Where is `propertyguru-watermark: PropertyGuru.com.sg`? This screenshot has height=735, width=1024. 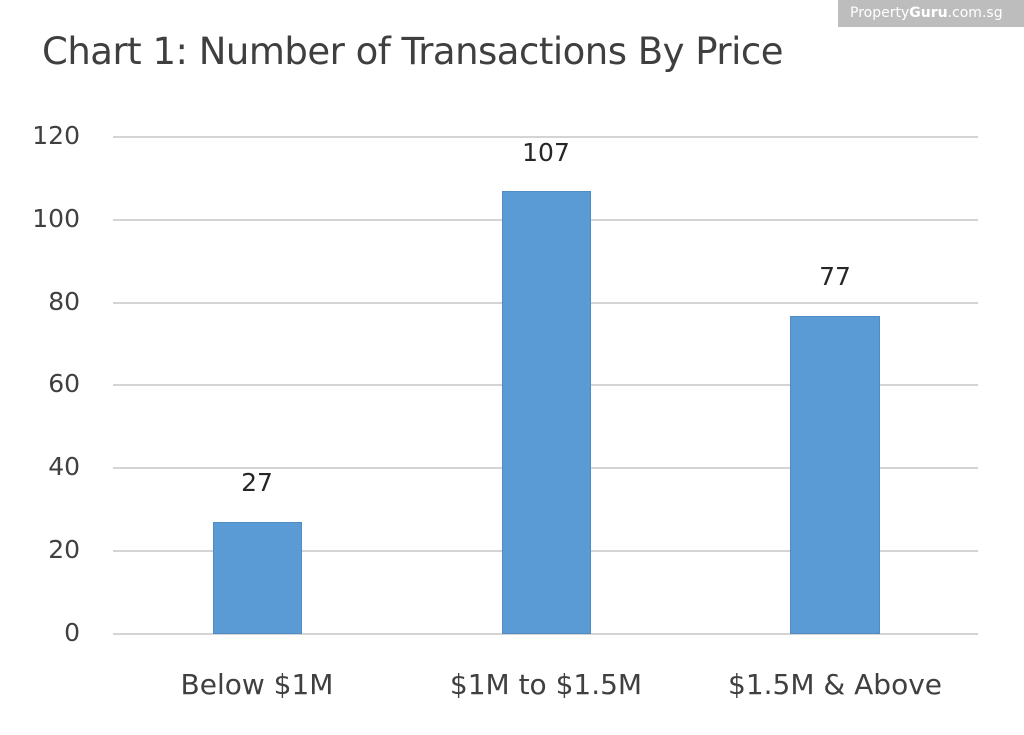
propertyguru-watermark: PropertyGuru.com.sg is located at coordinates (931, 13).